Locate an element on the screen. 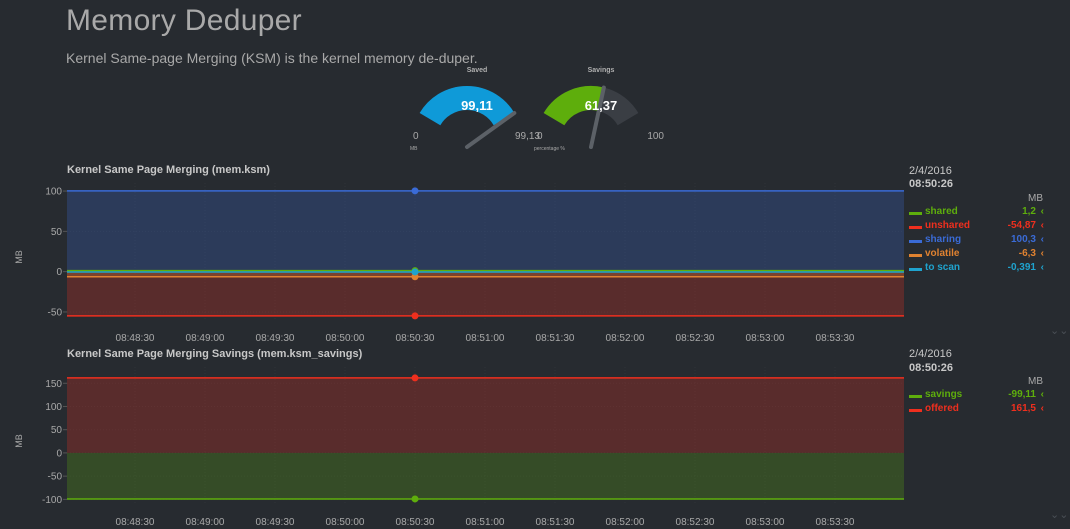 Image resolution: width=1070 pixels, height=529 pixels. legend-item-unshared: unshared -54,87 ‹ is located at coordinates (976, 227).